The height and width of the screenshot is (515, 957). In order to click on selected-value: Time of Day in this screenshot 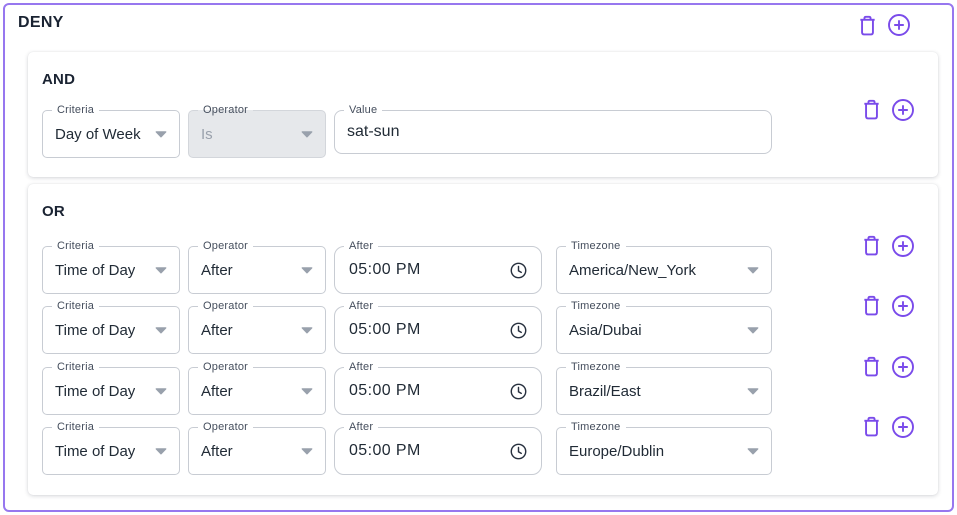, I will do `click(95, 391)`.